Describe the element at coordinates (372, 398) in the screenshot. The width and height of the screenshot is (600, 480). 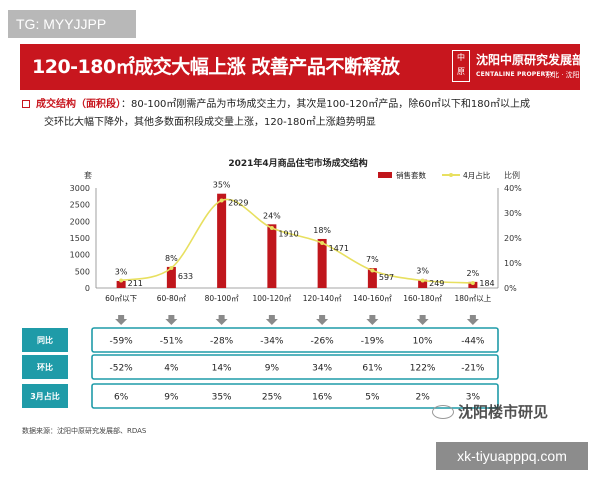
I see `table-cell-value: 5%` at that location.